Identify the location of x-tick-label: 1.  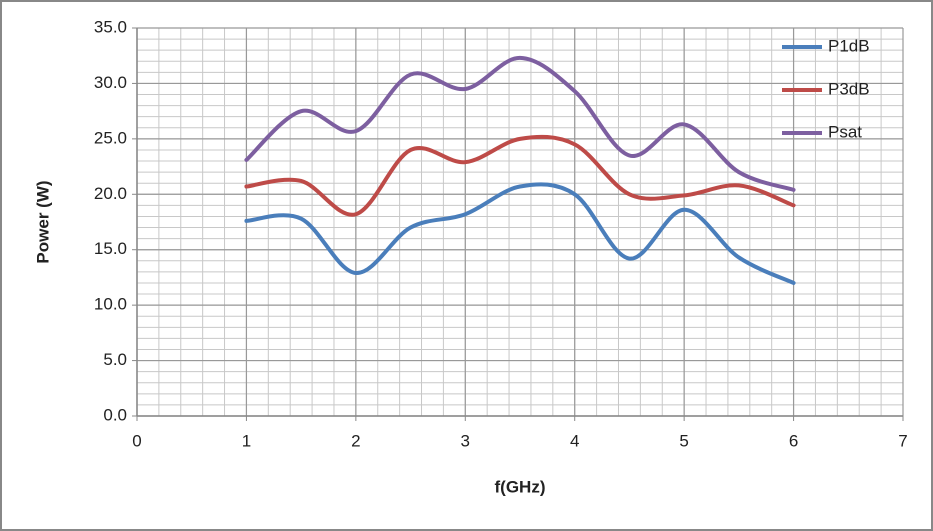
(246, 440).